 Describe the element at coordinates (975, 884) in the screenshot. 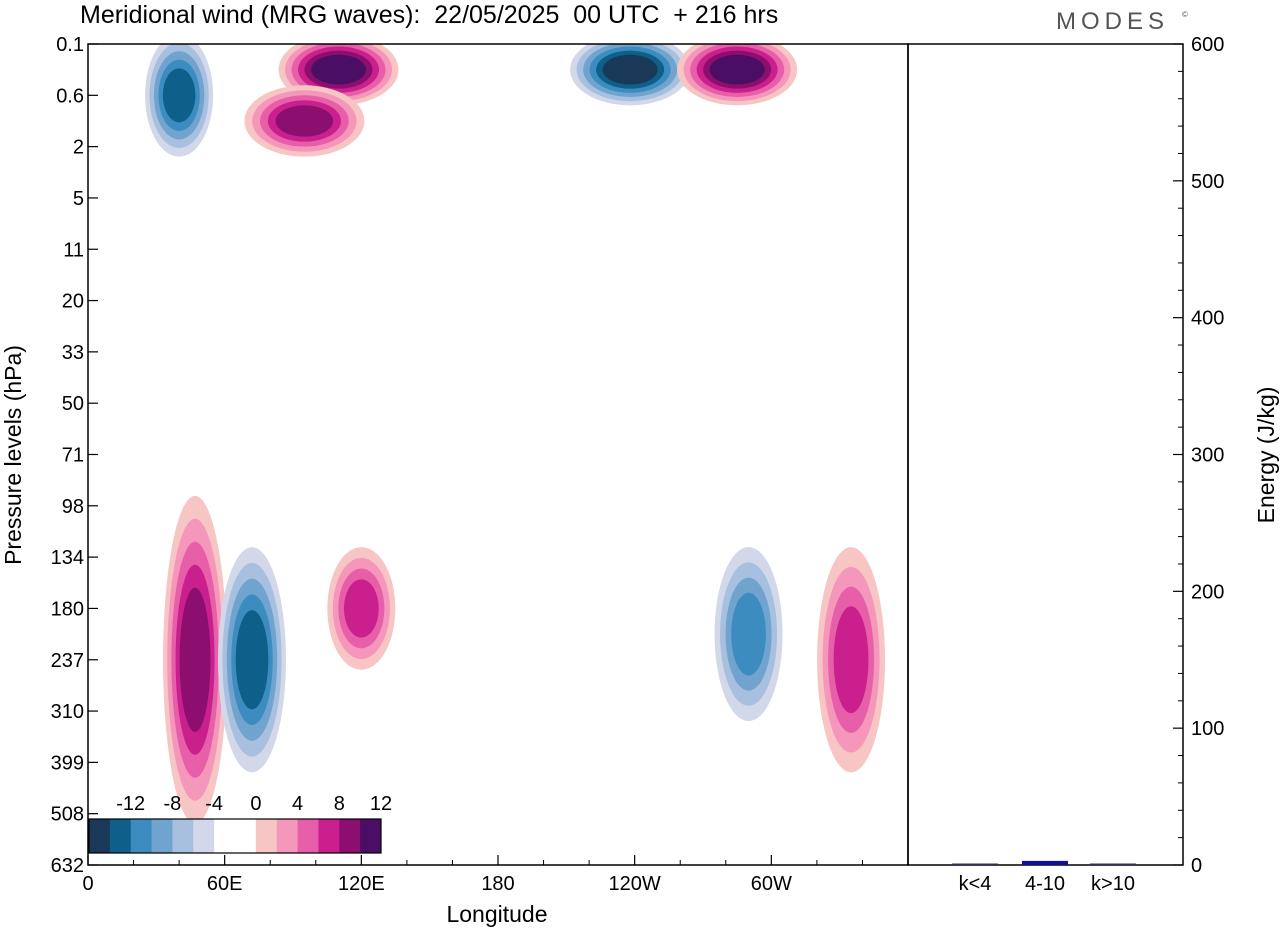

I see `energy-category-label: k<4` at that location.